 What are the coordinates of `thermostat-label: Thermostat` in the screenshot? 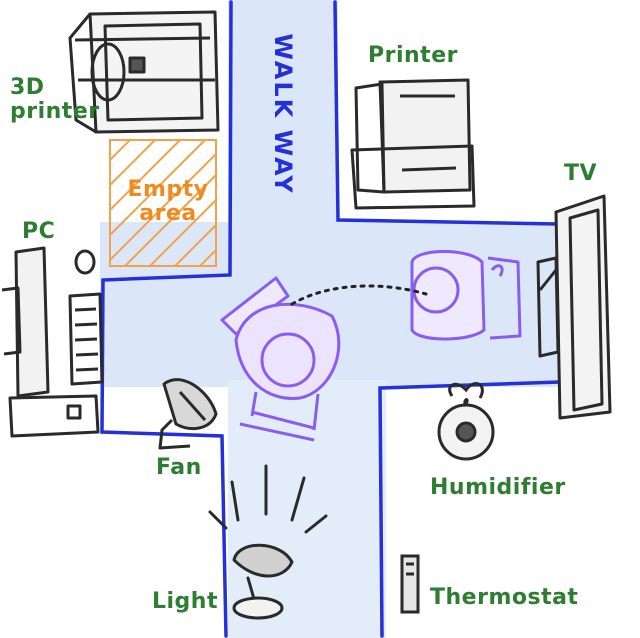 It's located at (504, 597).